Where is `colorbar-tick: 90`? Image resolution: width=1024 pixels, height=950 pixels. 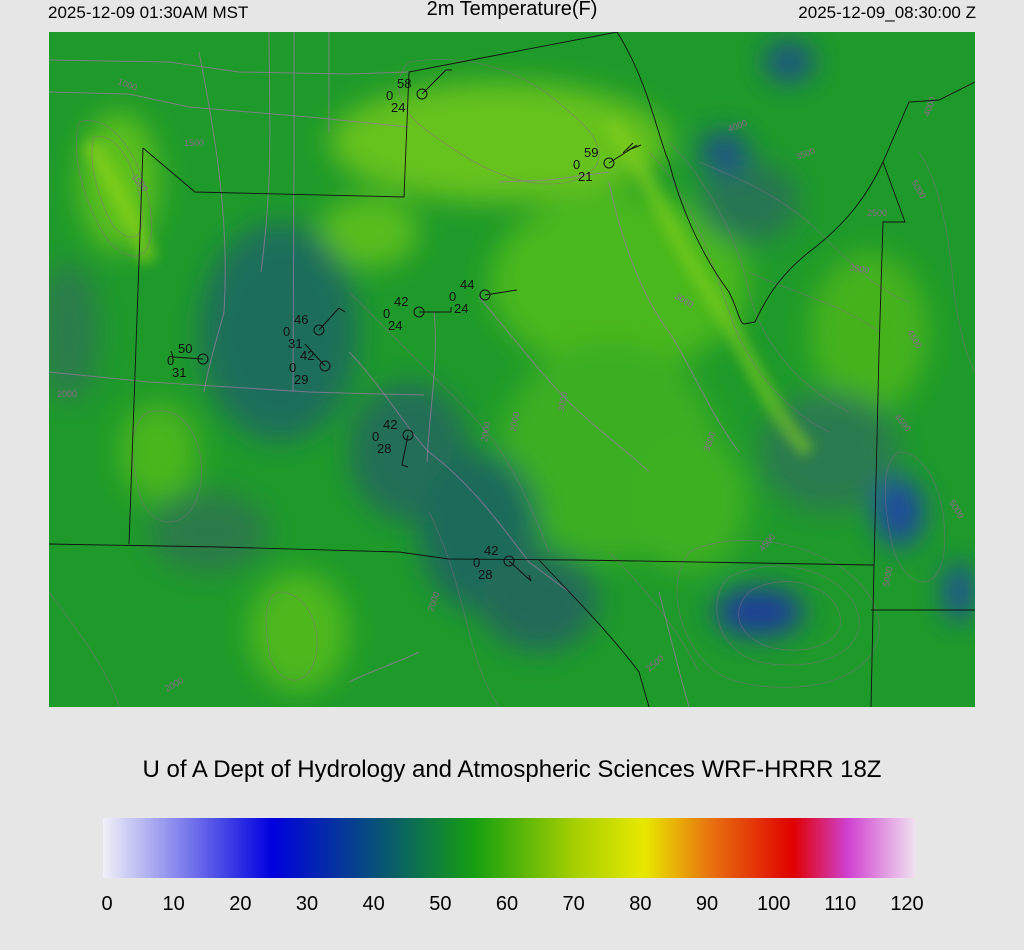 colorbar-tick: 90 is located at coordinates (707, 904).